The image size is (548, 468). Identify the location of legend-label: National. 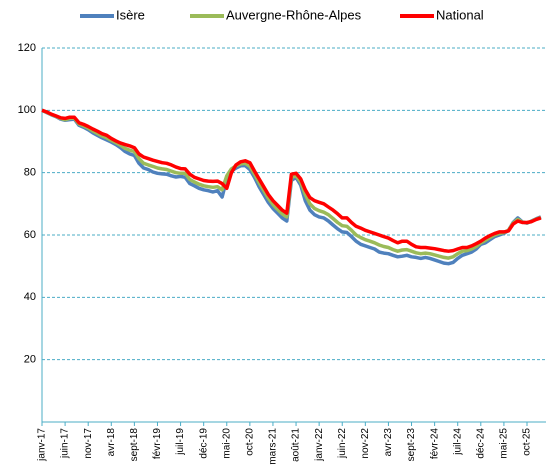
(460, 14).